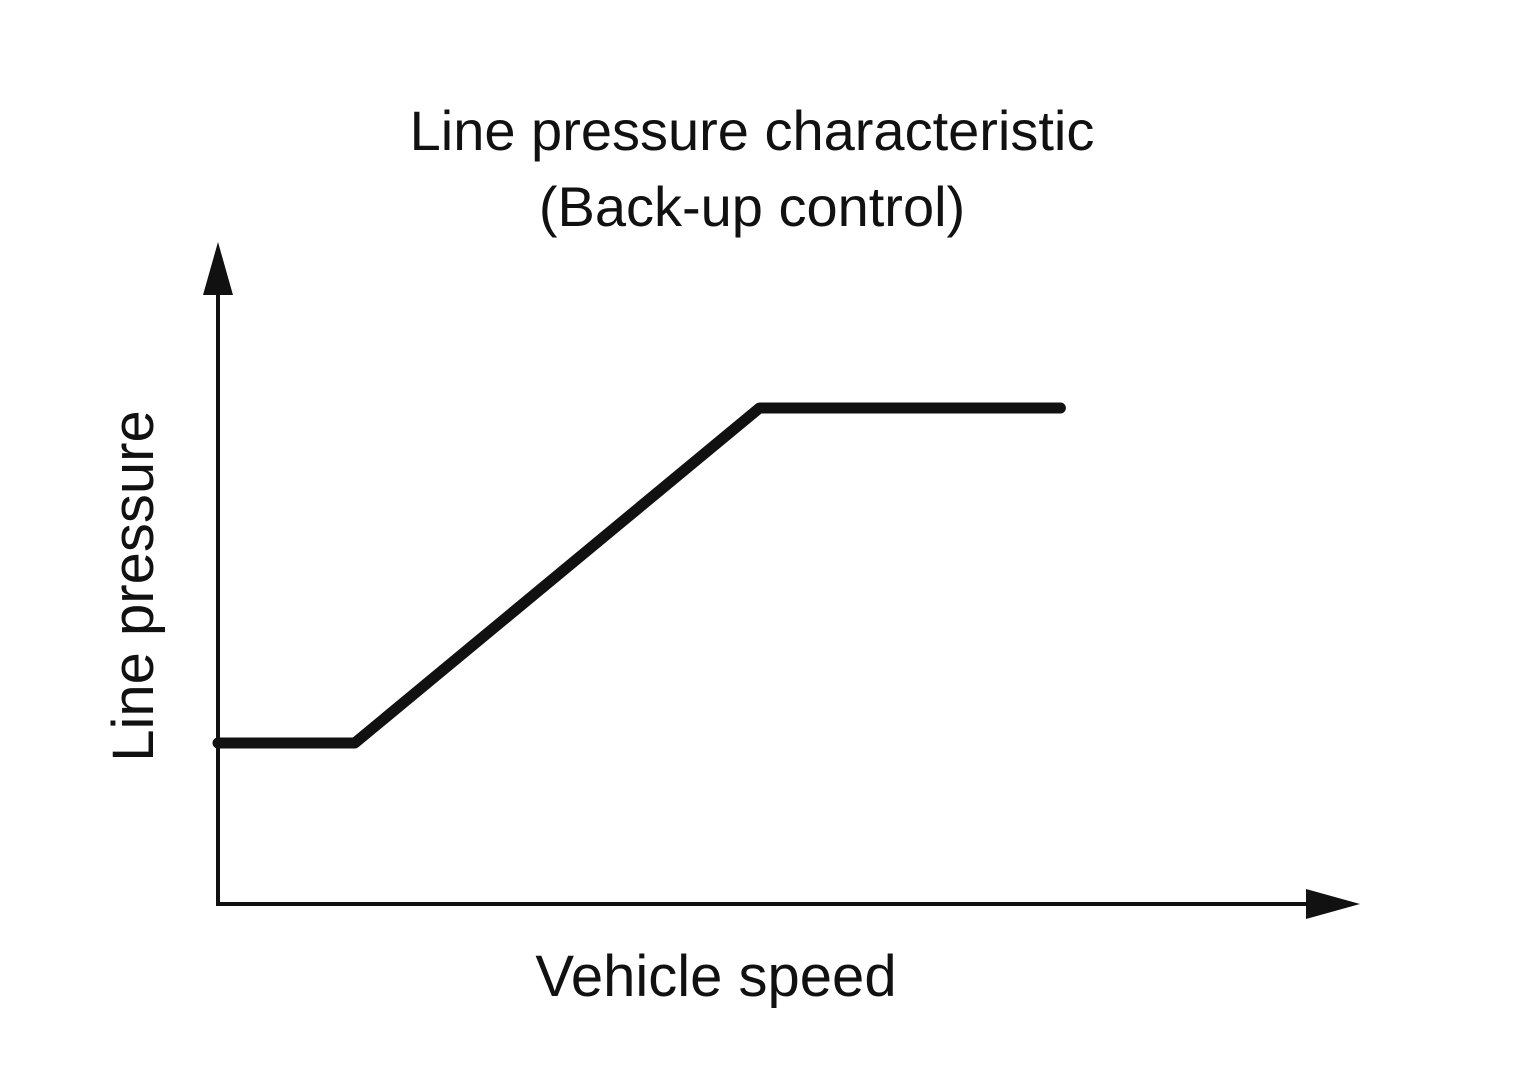 Image resolution: width=1538 pixels, height=1089 pixels. I want to click on y-axis-label: Line pressure, so click(133, 585).